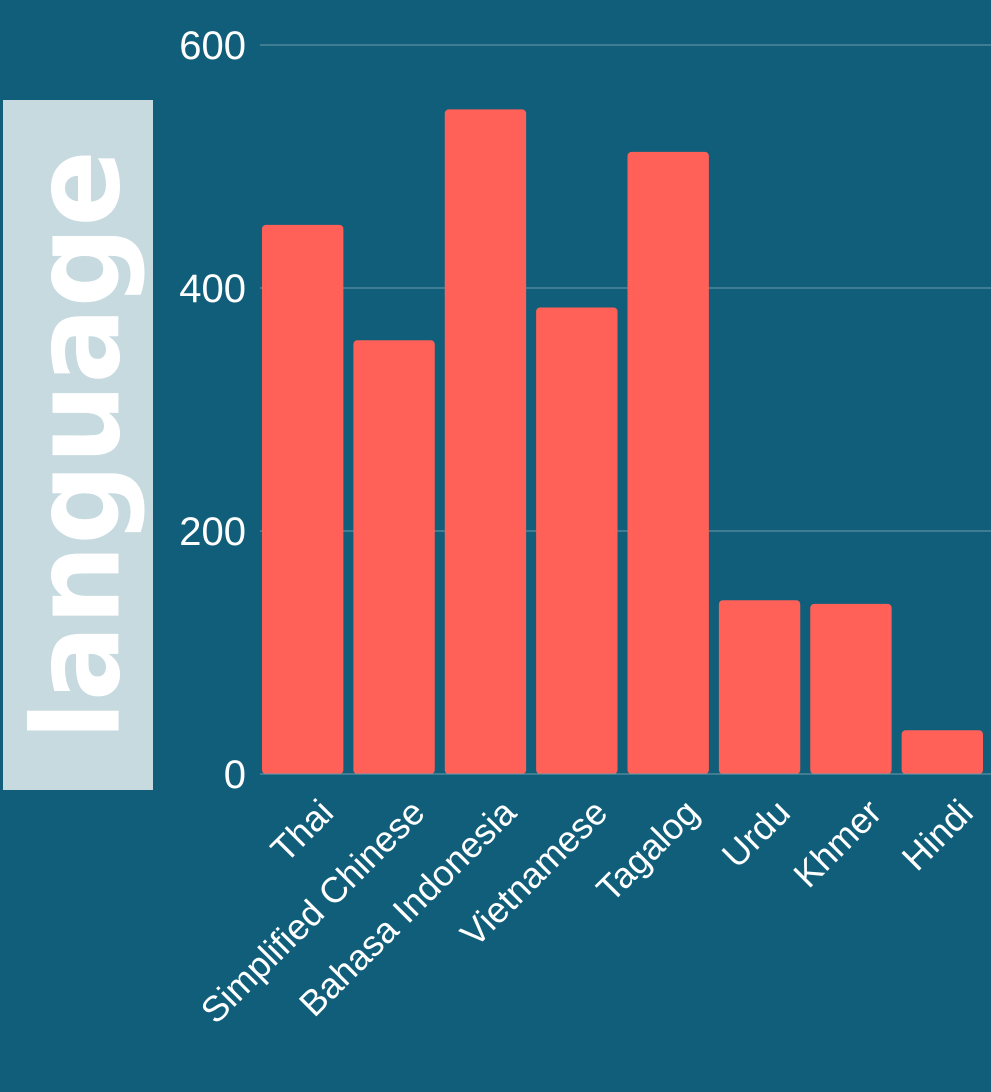  I want to click on y-axis-label-group: language, so click(78, 445).